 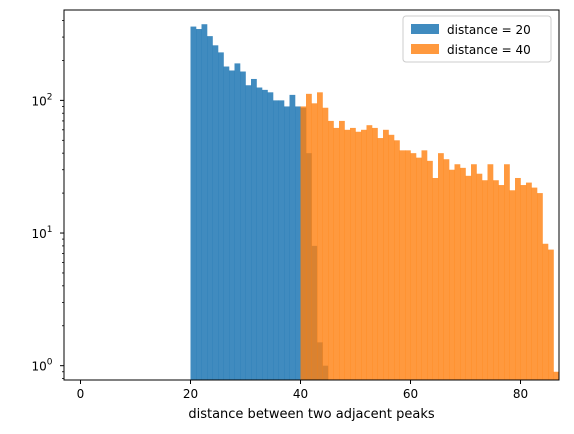 What do you see at coordinates (41, 233) in the screenshot?
I see `y-tick-label: 10¹` at bounding box center [41, 233].